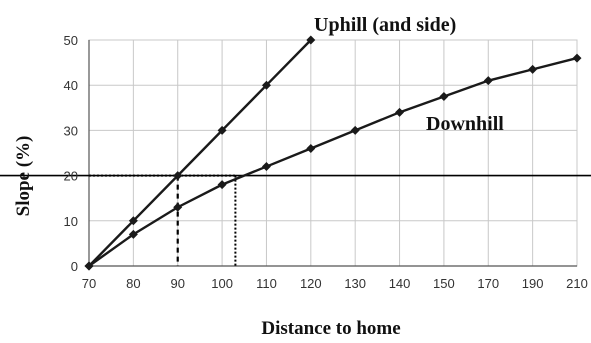 Image resolution: width=591 pixels, height=343 pixels. What do you see at coordinates (71, 85) in the screenshot?
I see `y-tick-label: 40` at bounding box center [71, 85].